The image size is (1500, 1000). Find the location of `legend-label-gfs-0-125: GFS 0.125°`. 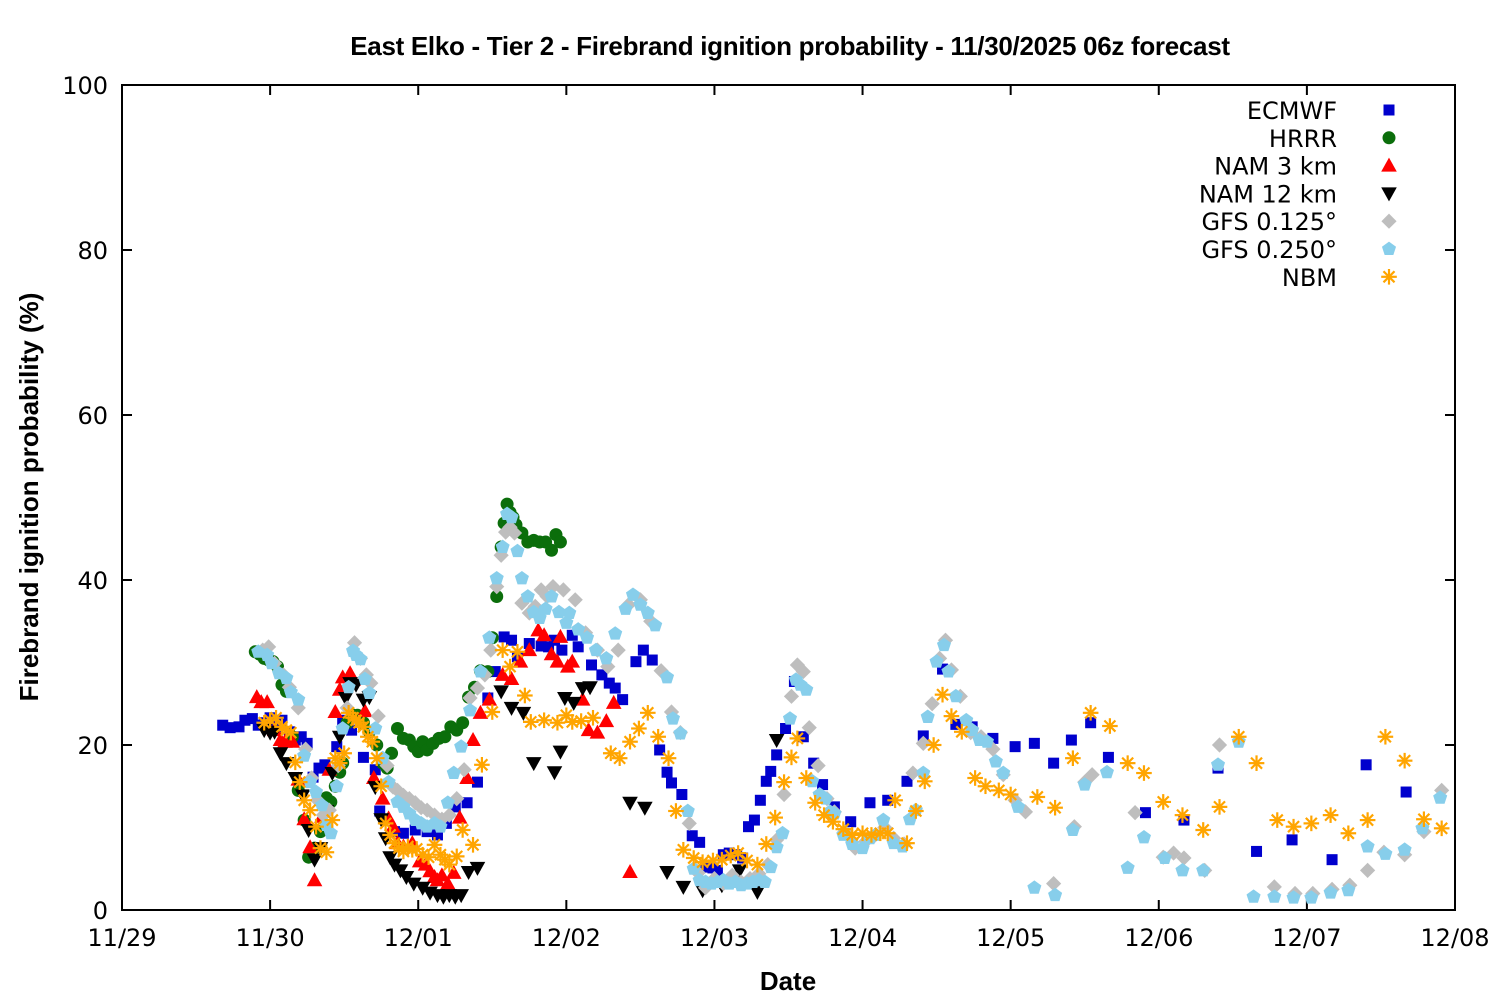

legend-label-gfs-0-125: GFS 0.125° is located at coordinates (1269, 222).